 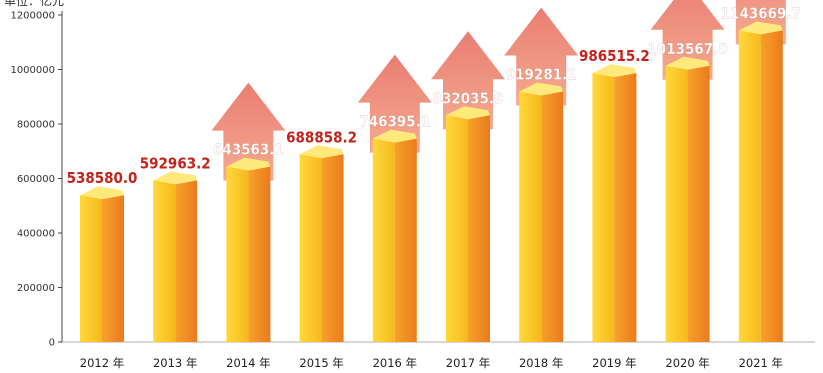 I want to click on x-category-label: 2017 年, so click(x=468, y=363).